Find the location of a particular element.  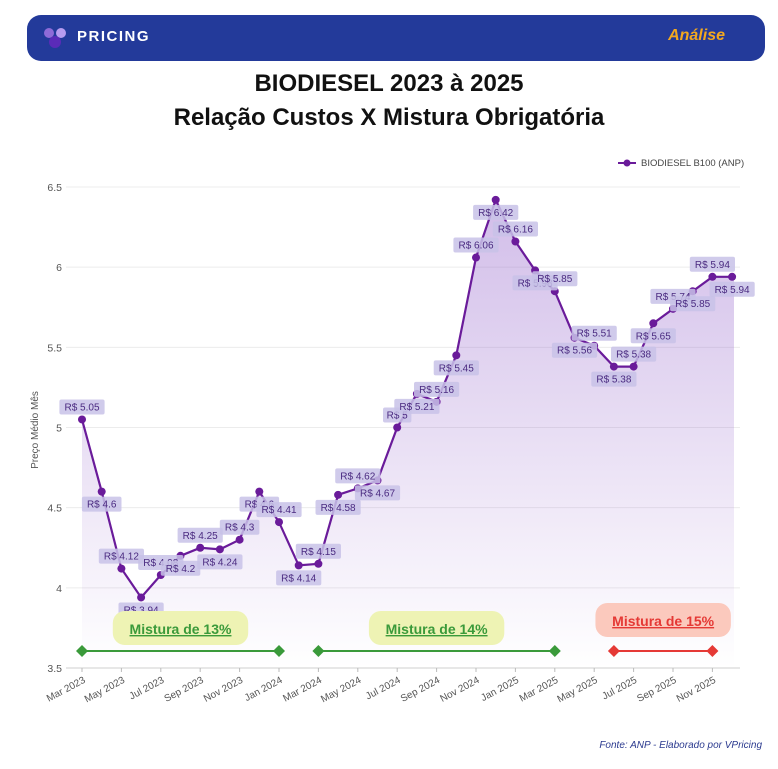

legend: BIODIESEL B100 (ANP) is located at coordinates (681, 163).